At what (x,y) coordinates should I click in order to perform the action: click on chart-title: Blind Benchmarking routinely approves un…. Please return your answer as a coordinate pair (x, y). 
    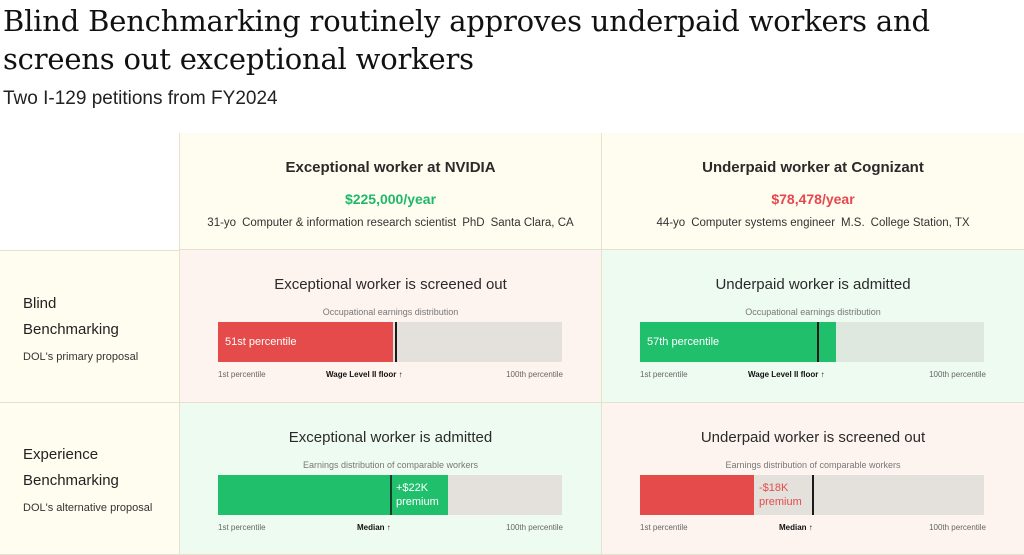
    Looking at the image, I should click on (466, 40).